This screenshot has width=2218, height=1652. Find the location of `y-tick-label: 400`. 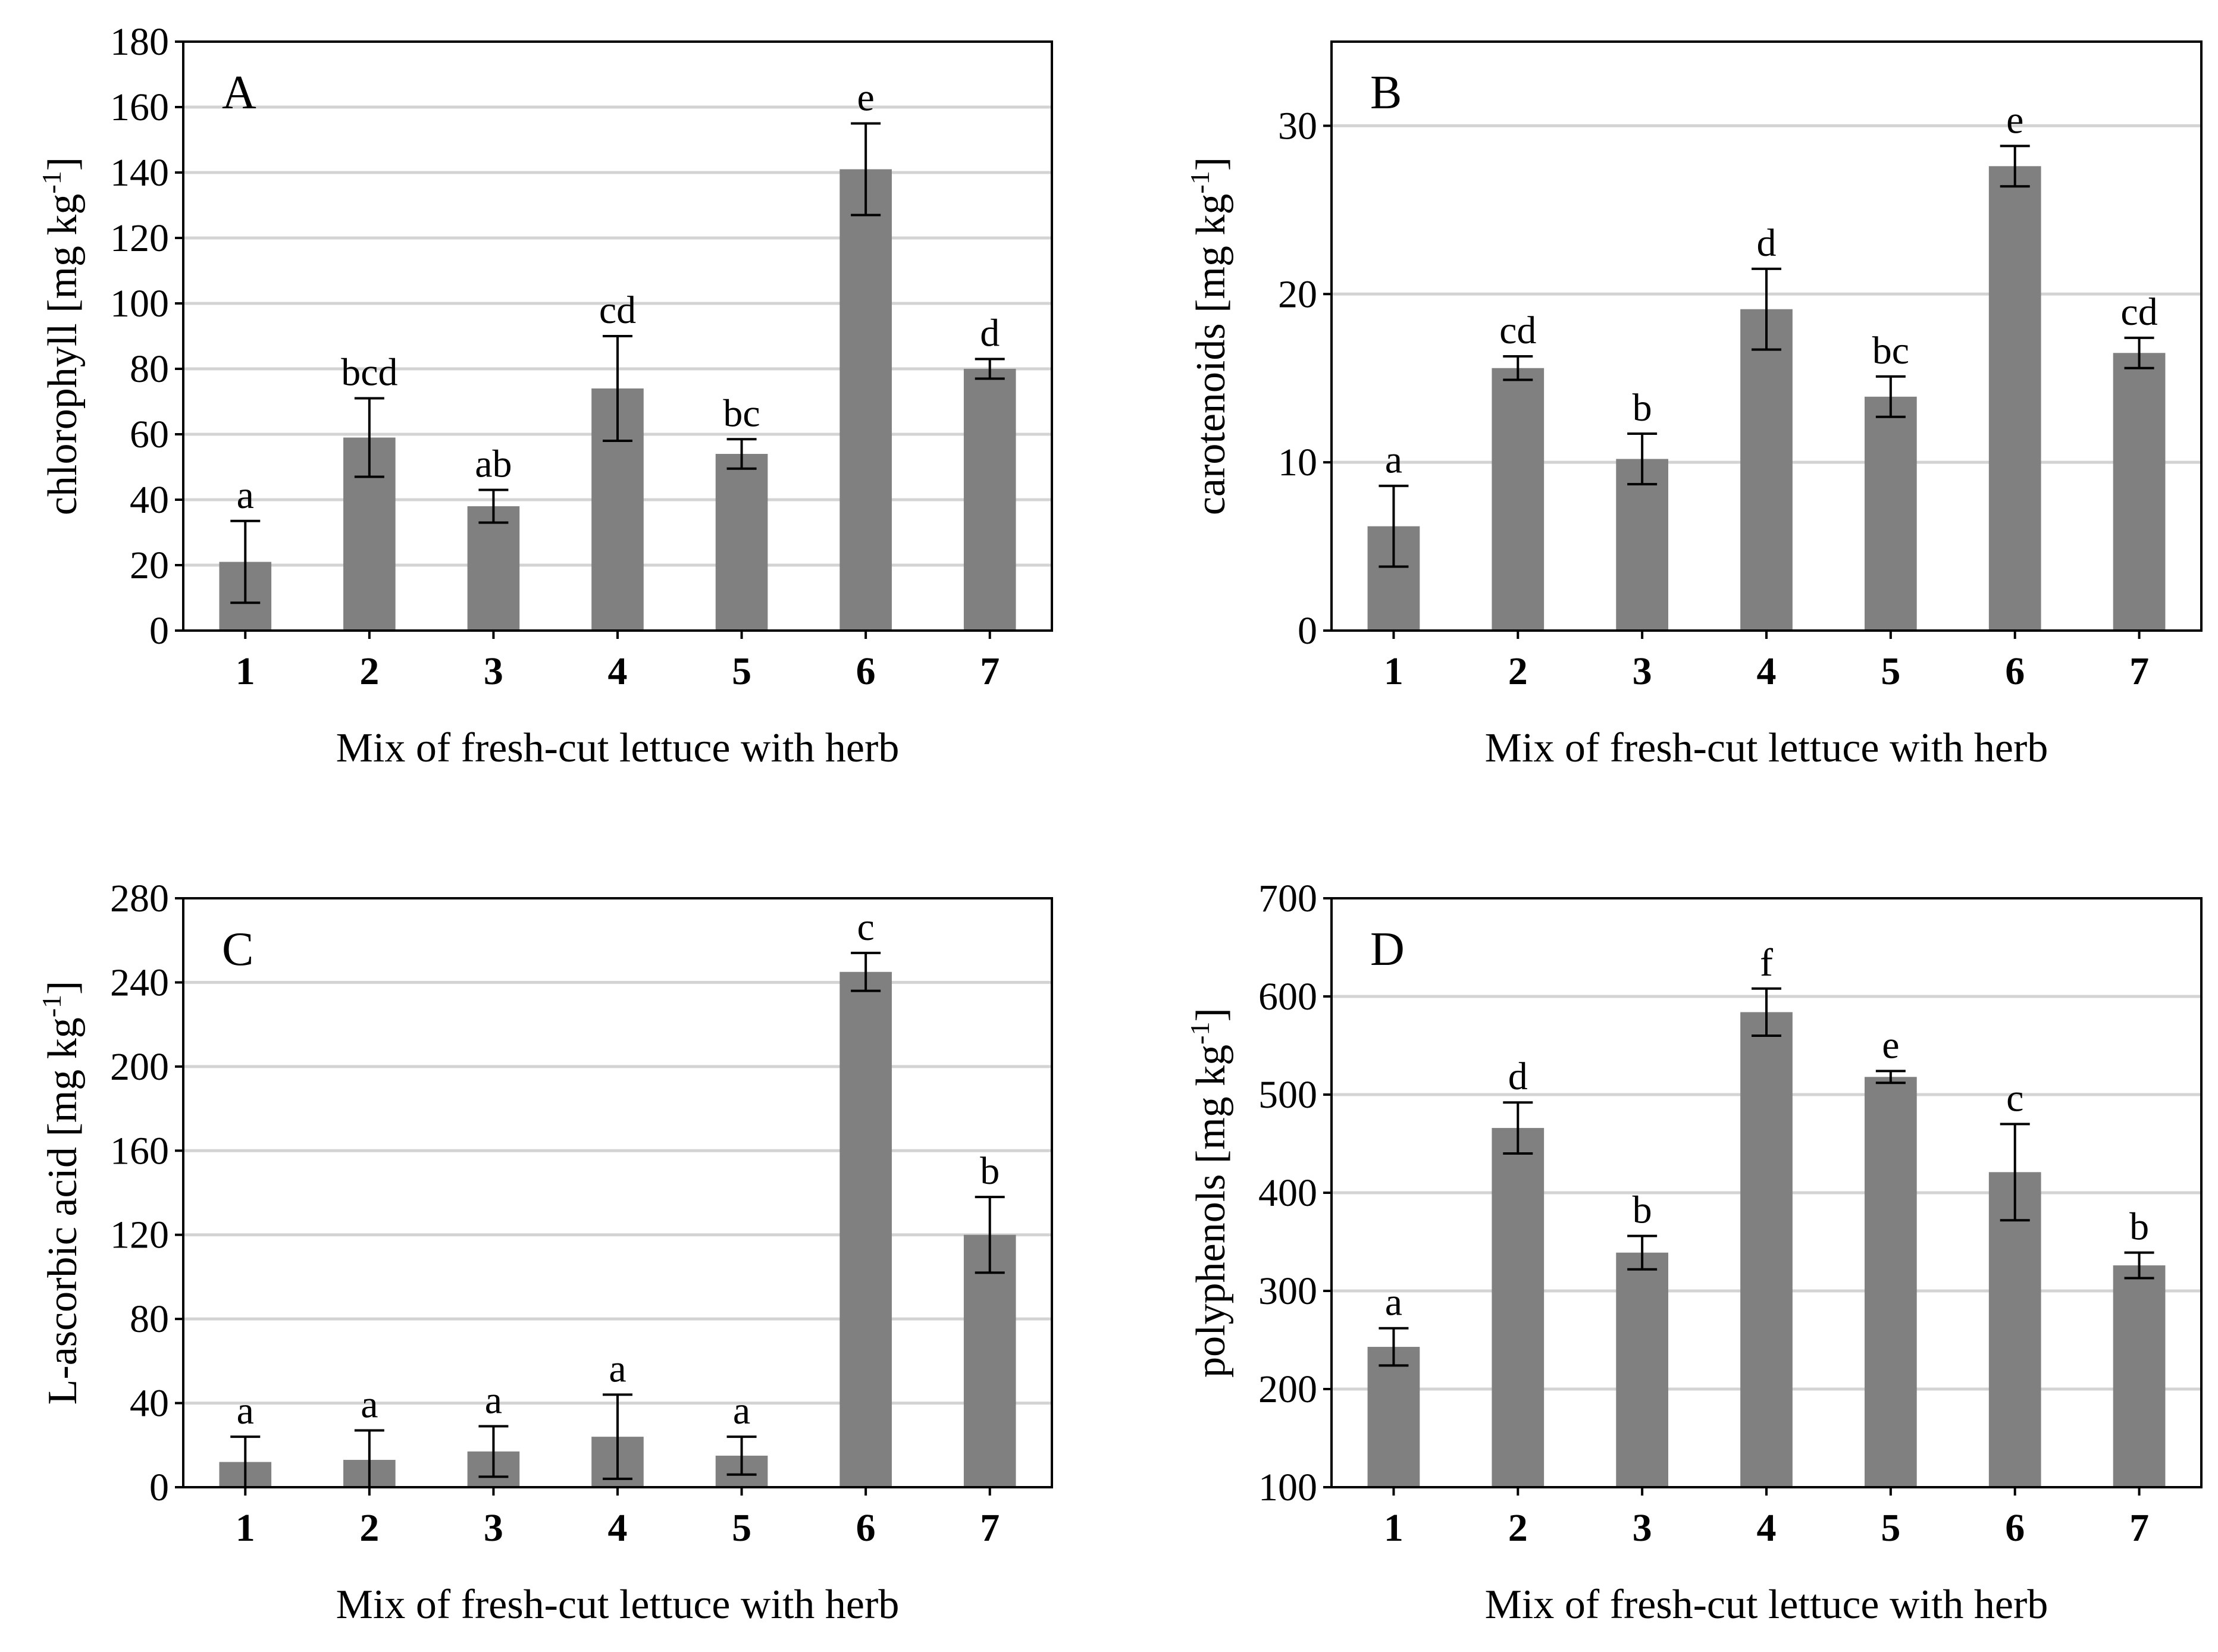

y-tick-label: 400 is located at coordinates (1287, 1193).